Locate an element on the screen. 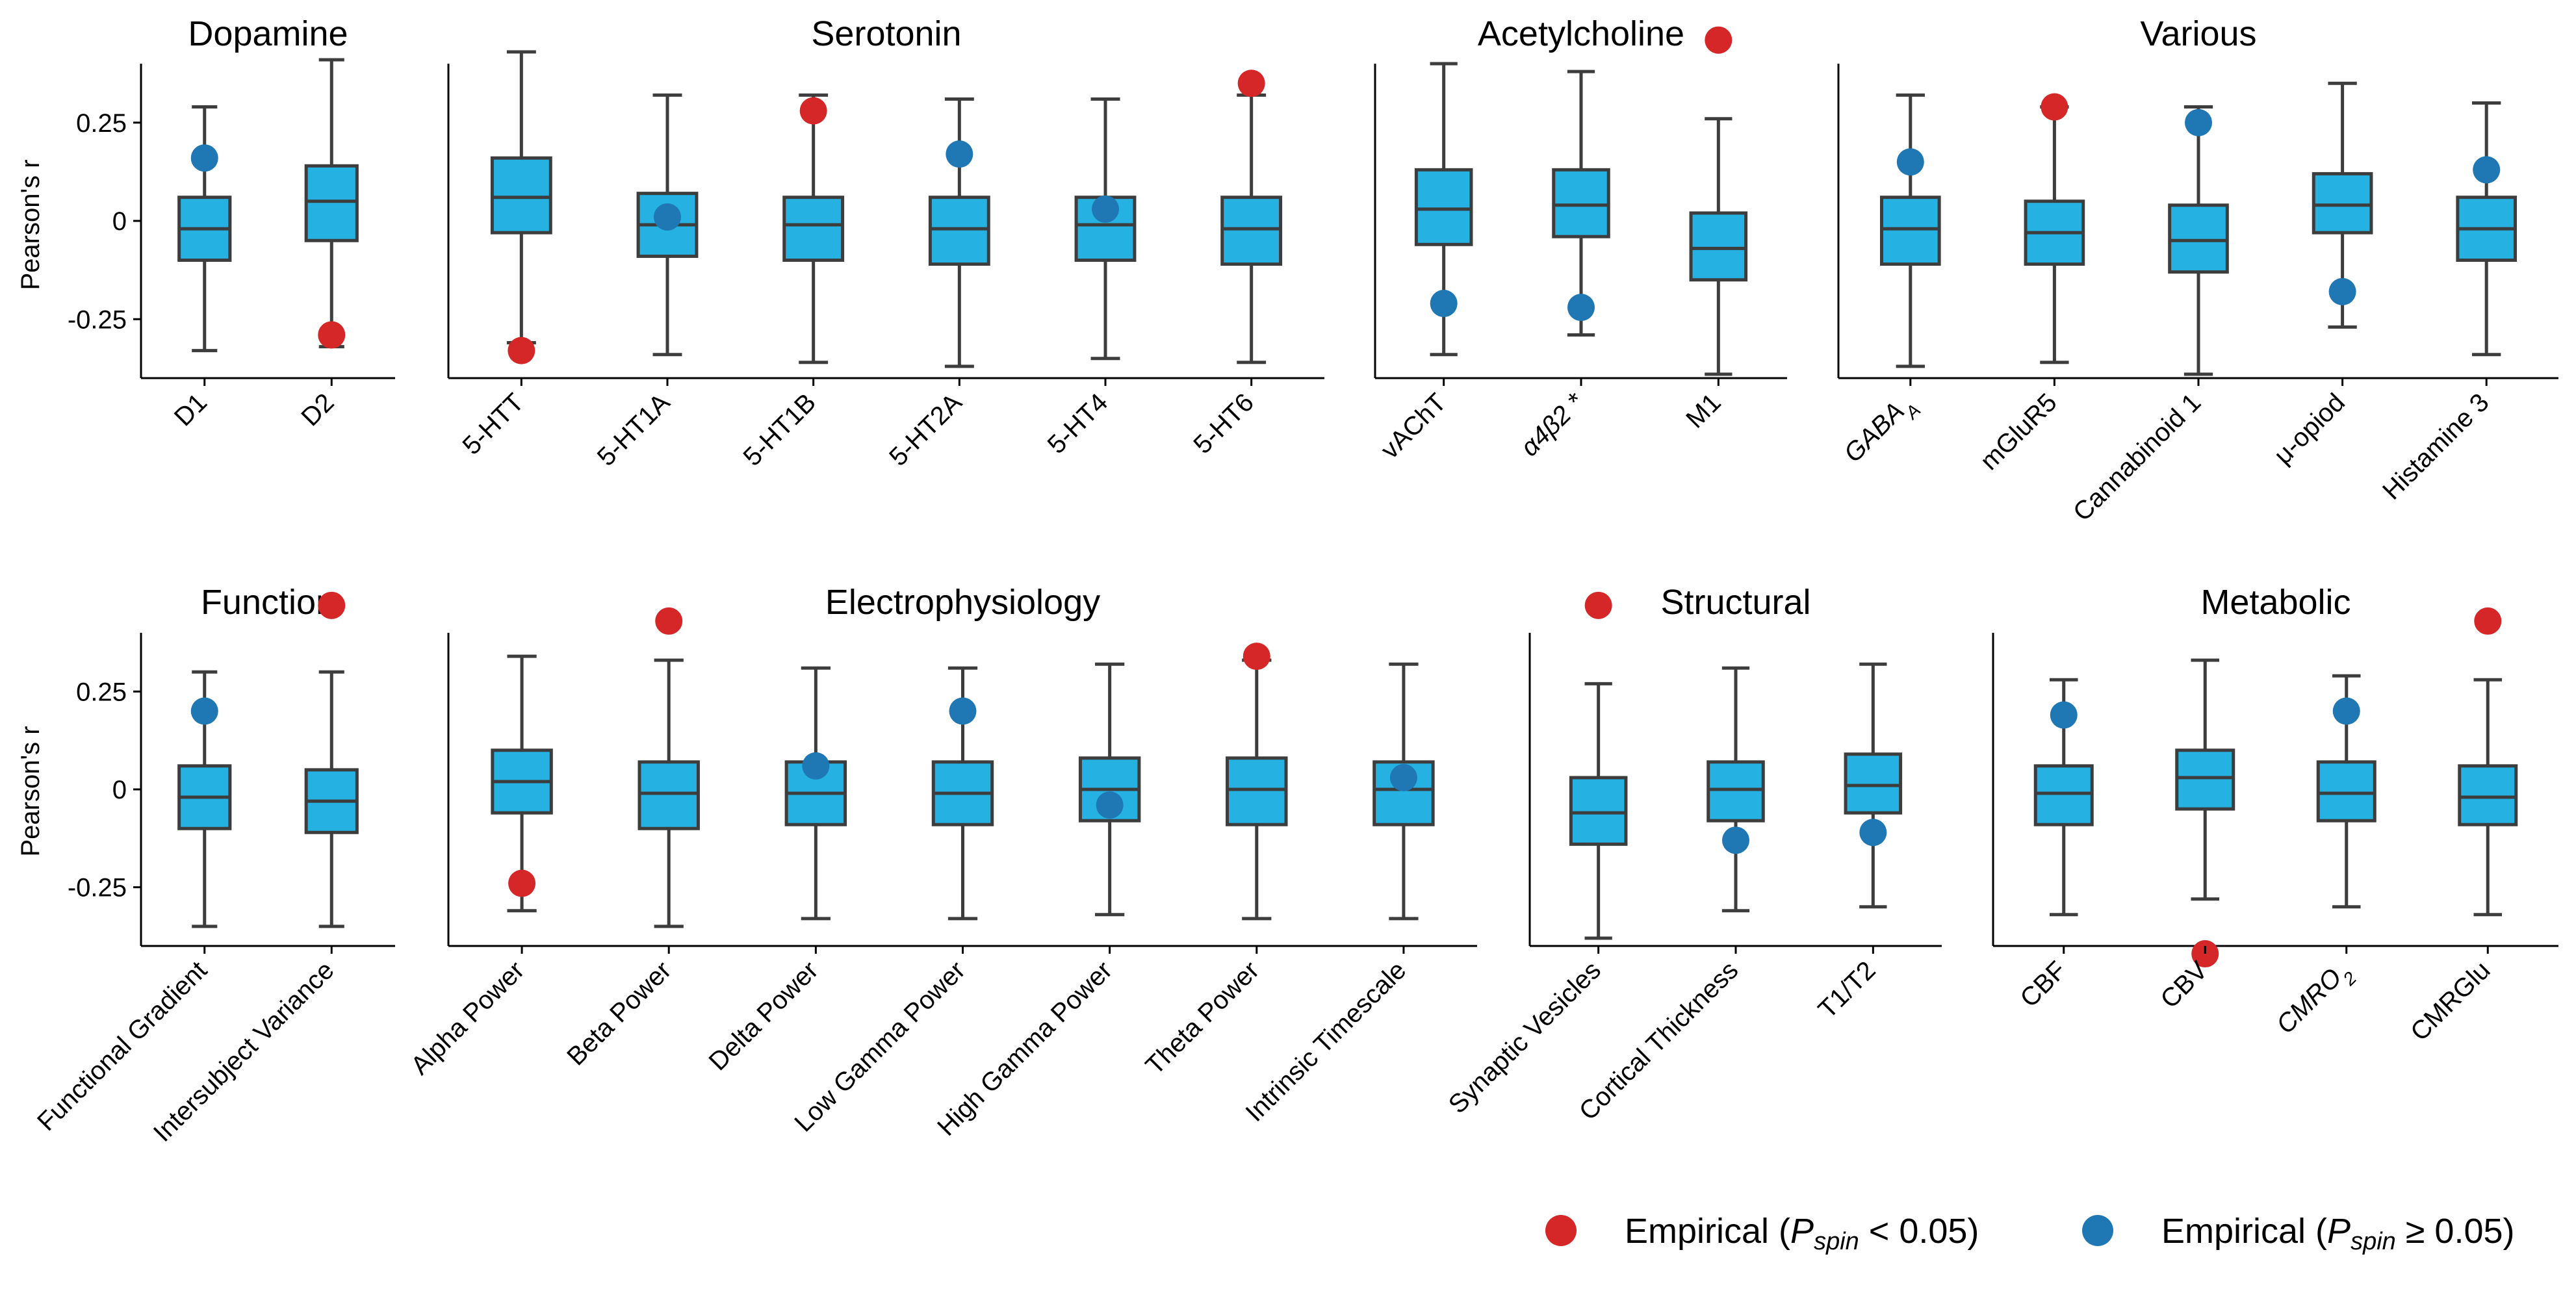 The height and width of the screenshot is (1289, 2576). box-5-ht6 is located at coordinates (1252, 217).